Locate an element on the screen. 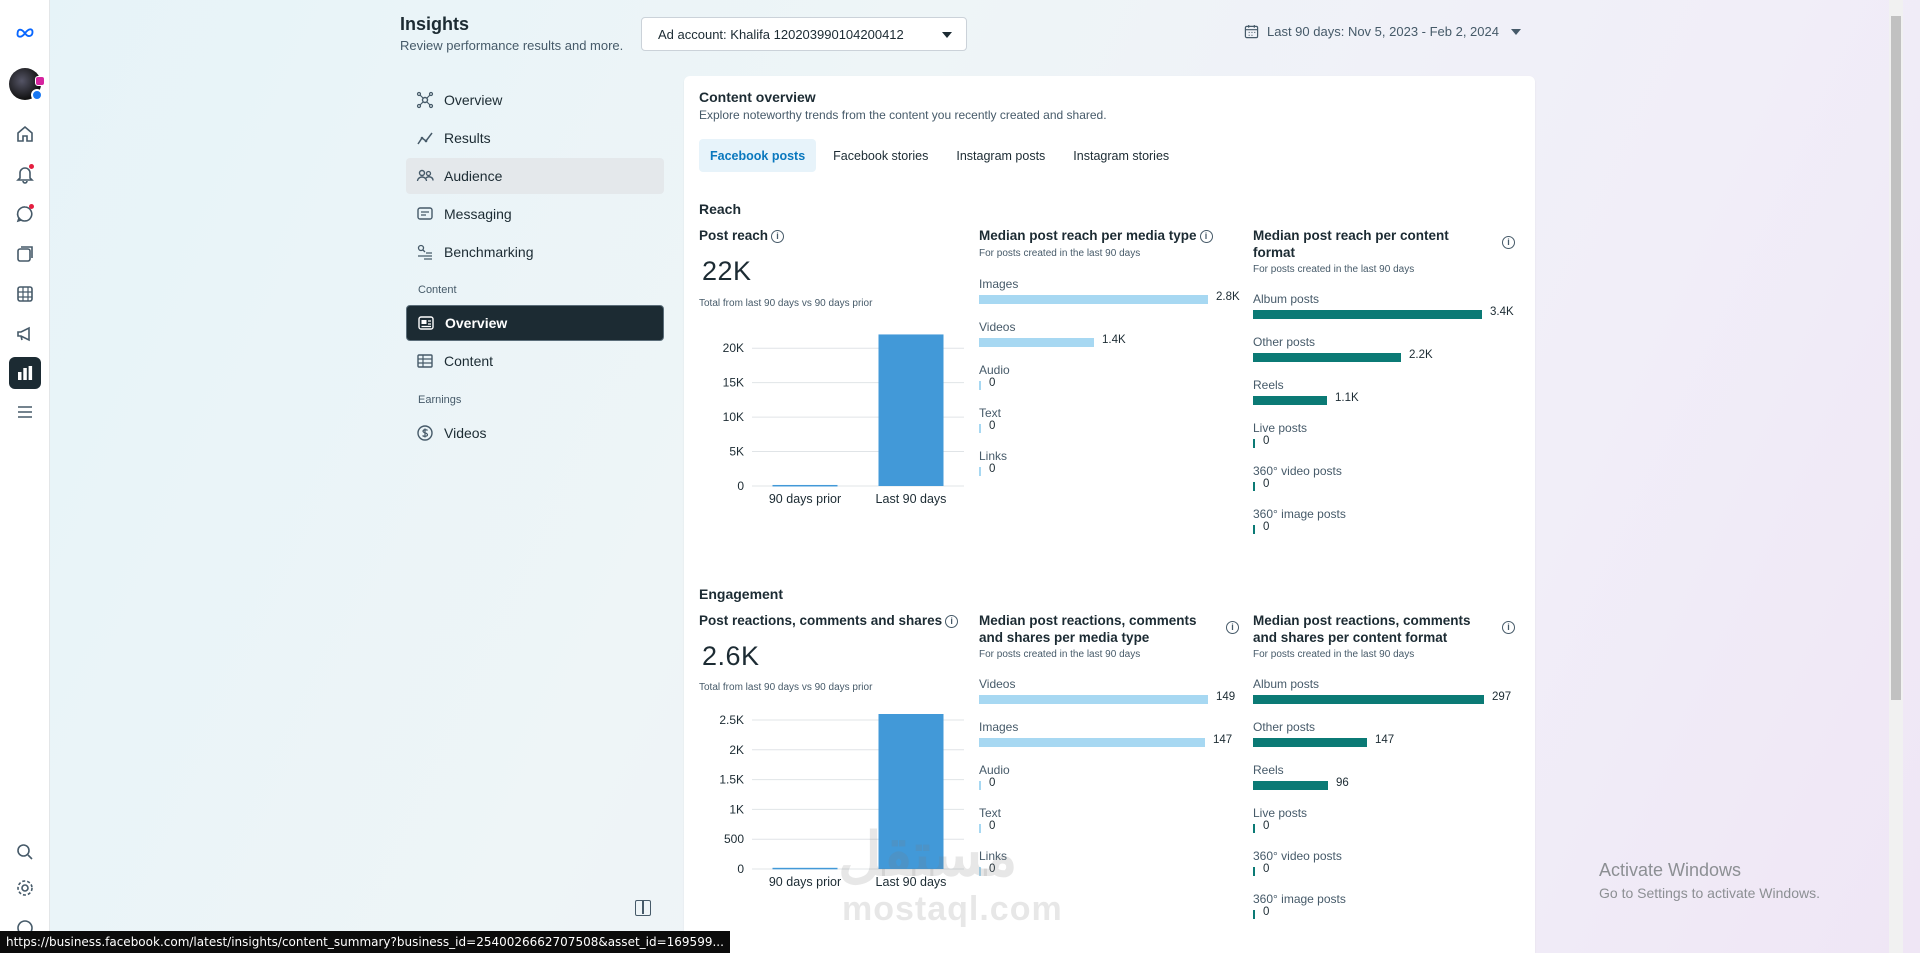 The width and height of the screenshot is (1920, 953). nav-item-content: Content is located at coordinates (535, 361).